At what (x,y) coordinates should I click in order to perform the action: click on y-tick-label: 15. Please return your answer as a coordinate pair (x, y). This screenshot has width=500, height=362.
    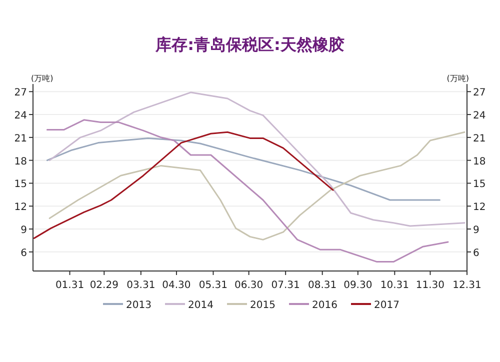
    Looking at the image, I should click on (20, 184).